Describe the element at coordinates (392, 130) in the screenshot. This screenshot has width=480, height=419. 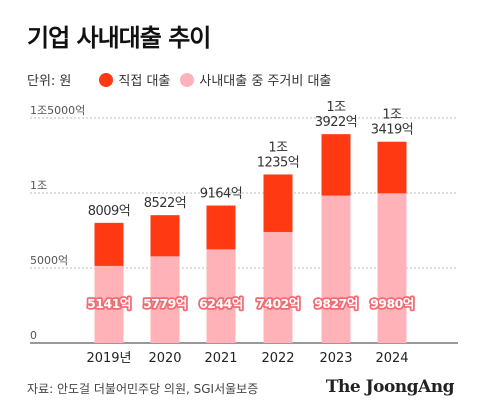
I see `total-value-label: 3419억` at that location.